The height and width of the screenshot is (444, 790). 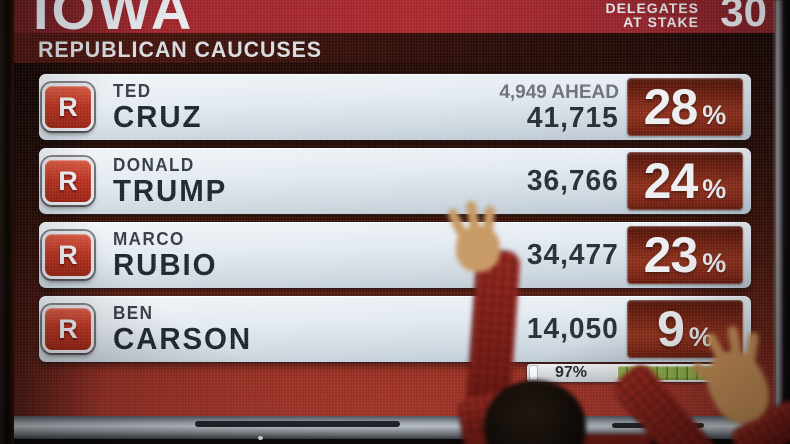 I want to click on display-ledge, so click(x=395, y=427).